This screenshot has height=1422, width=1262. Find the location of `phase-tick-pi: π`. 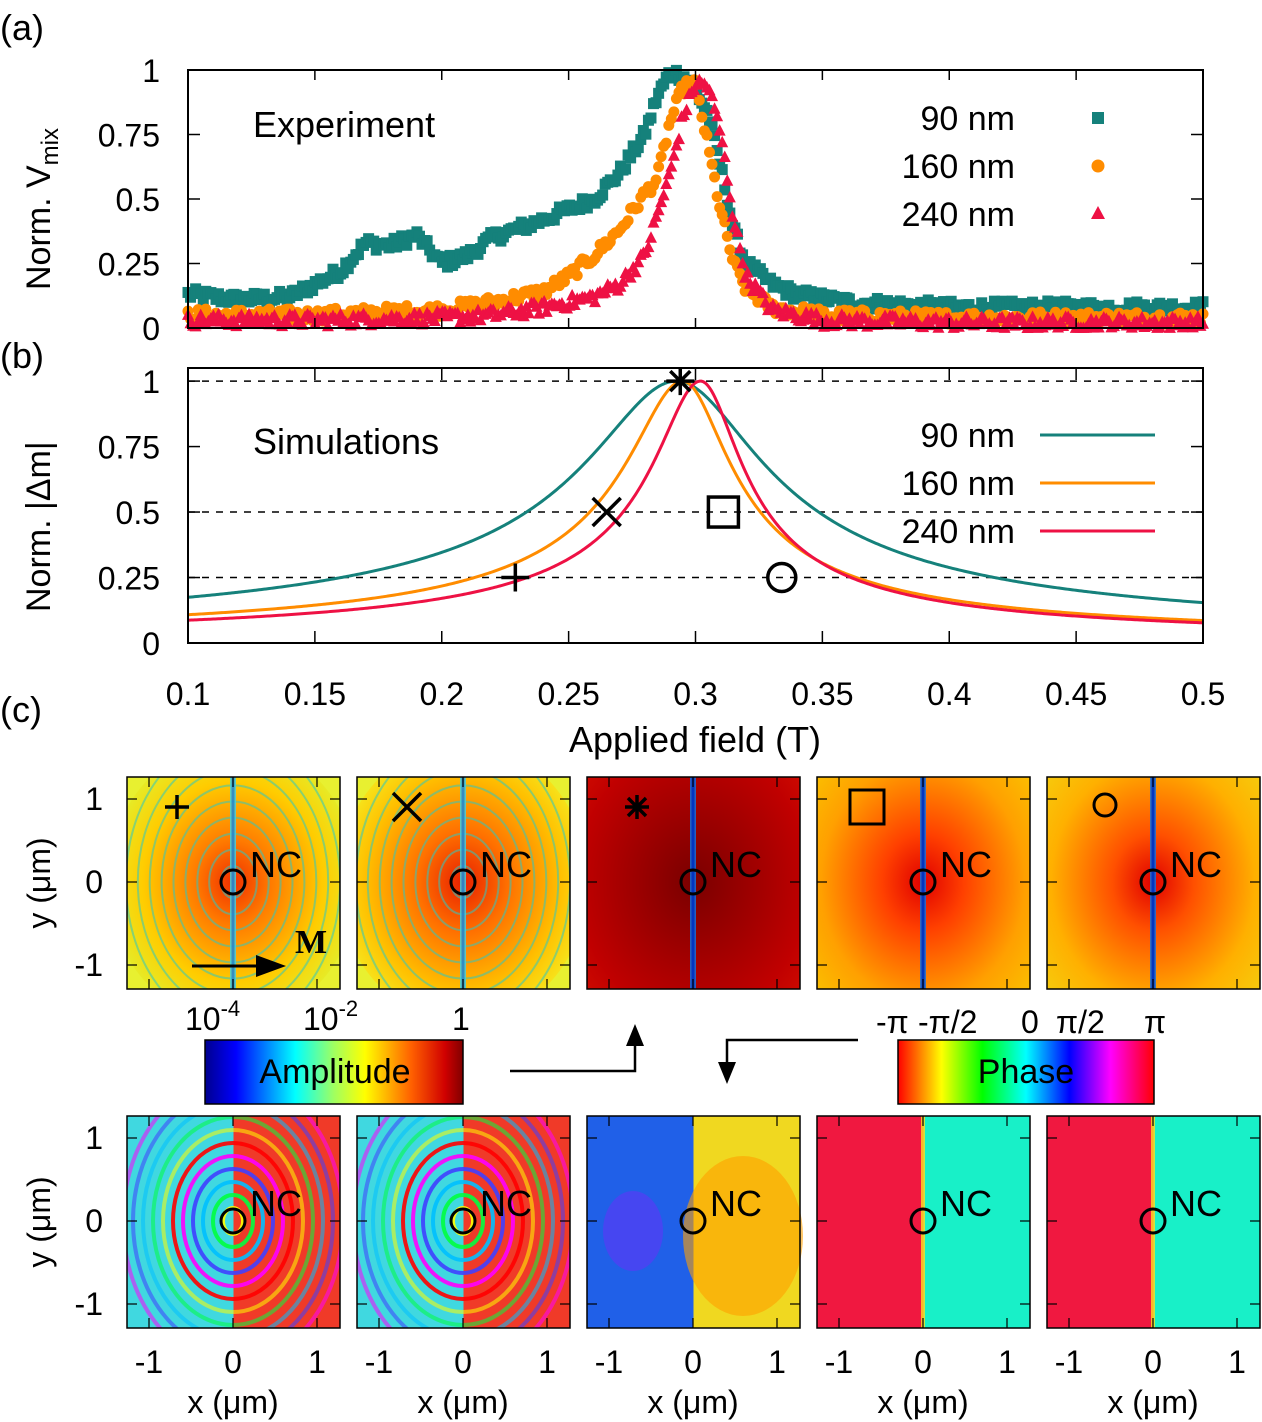

phase-tick-pi: π is located at coordinates (1155, 1022).